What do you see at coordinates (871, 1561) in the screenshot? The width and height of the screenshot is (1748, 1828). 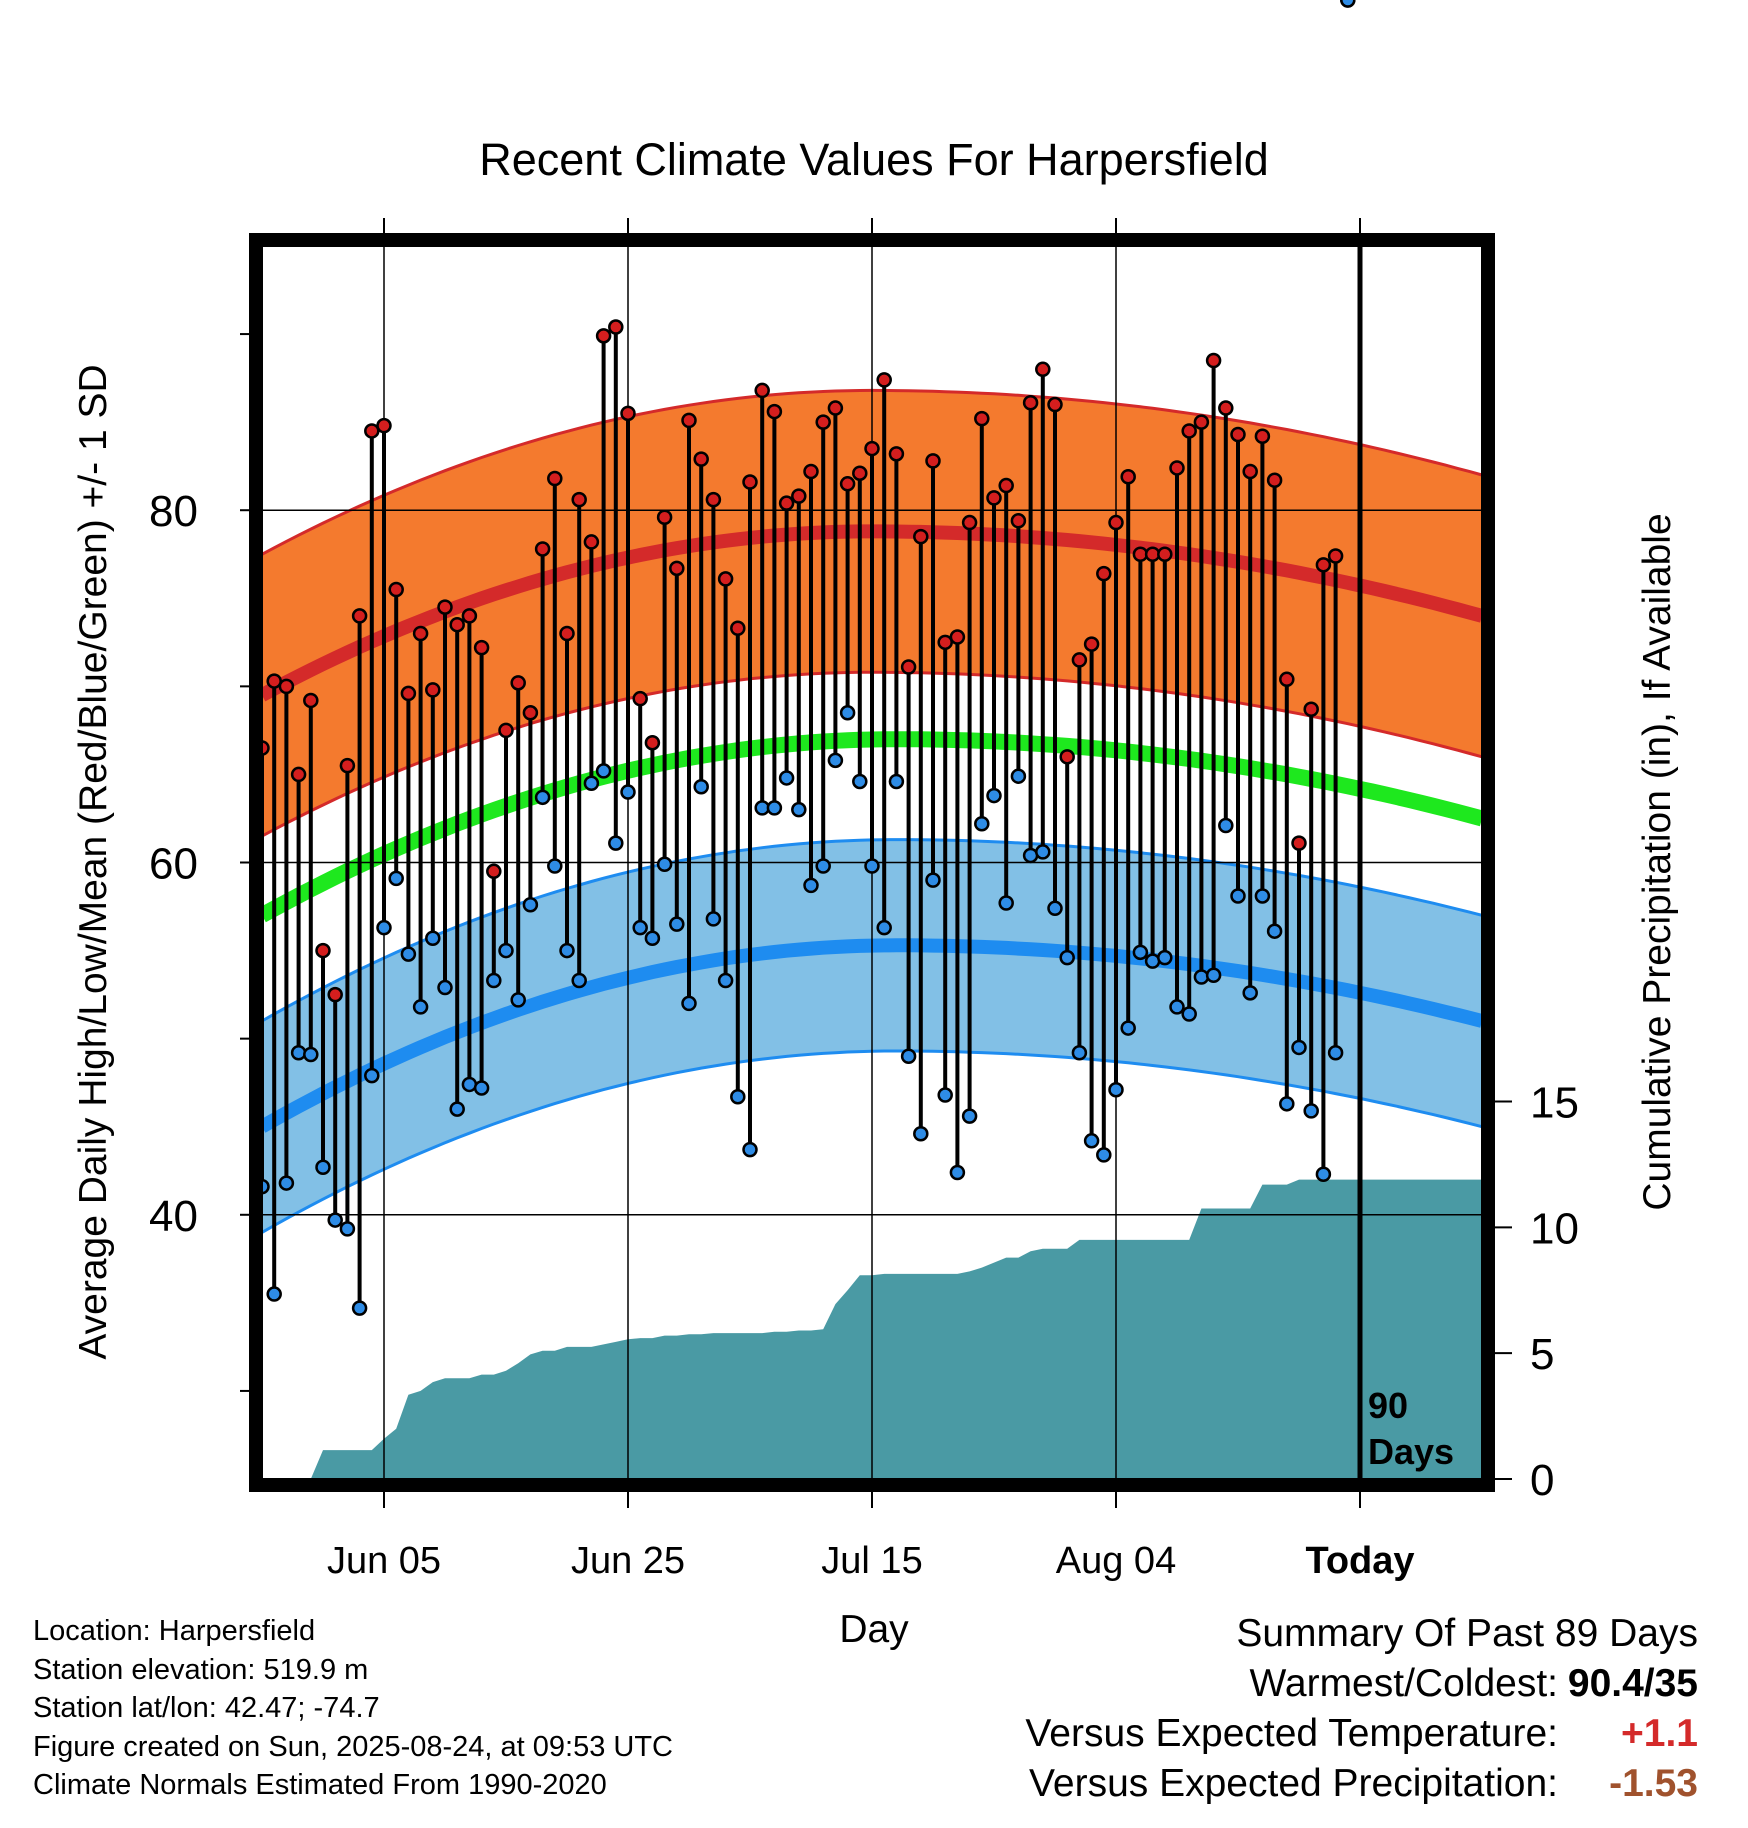 I see `x-tick-label: Jul 15` at bounding box center [871, 1561].